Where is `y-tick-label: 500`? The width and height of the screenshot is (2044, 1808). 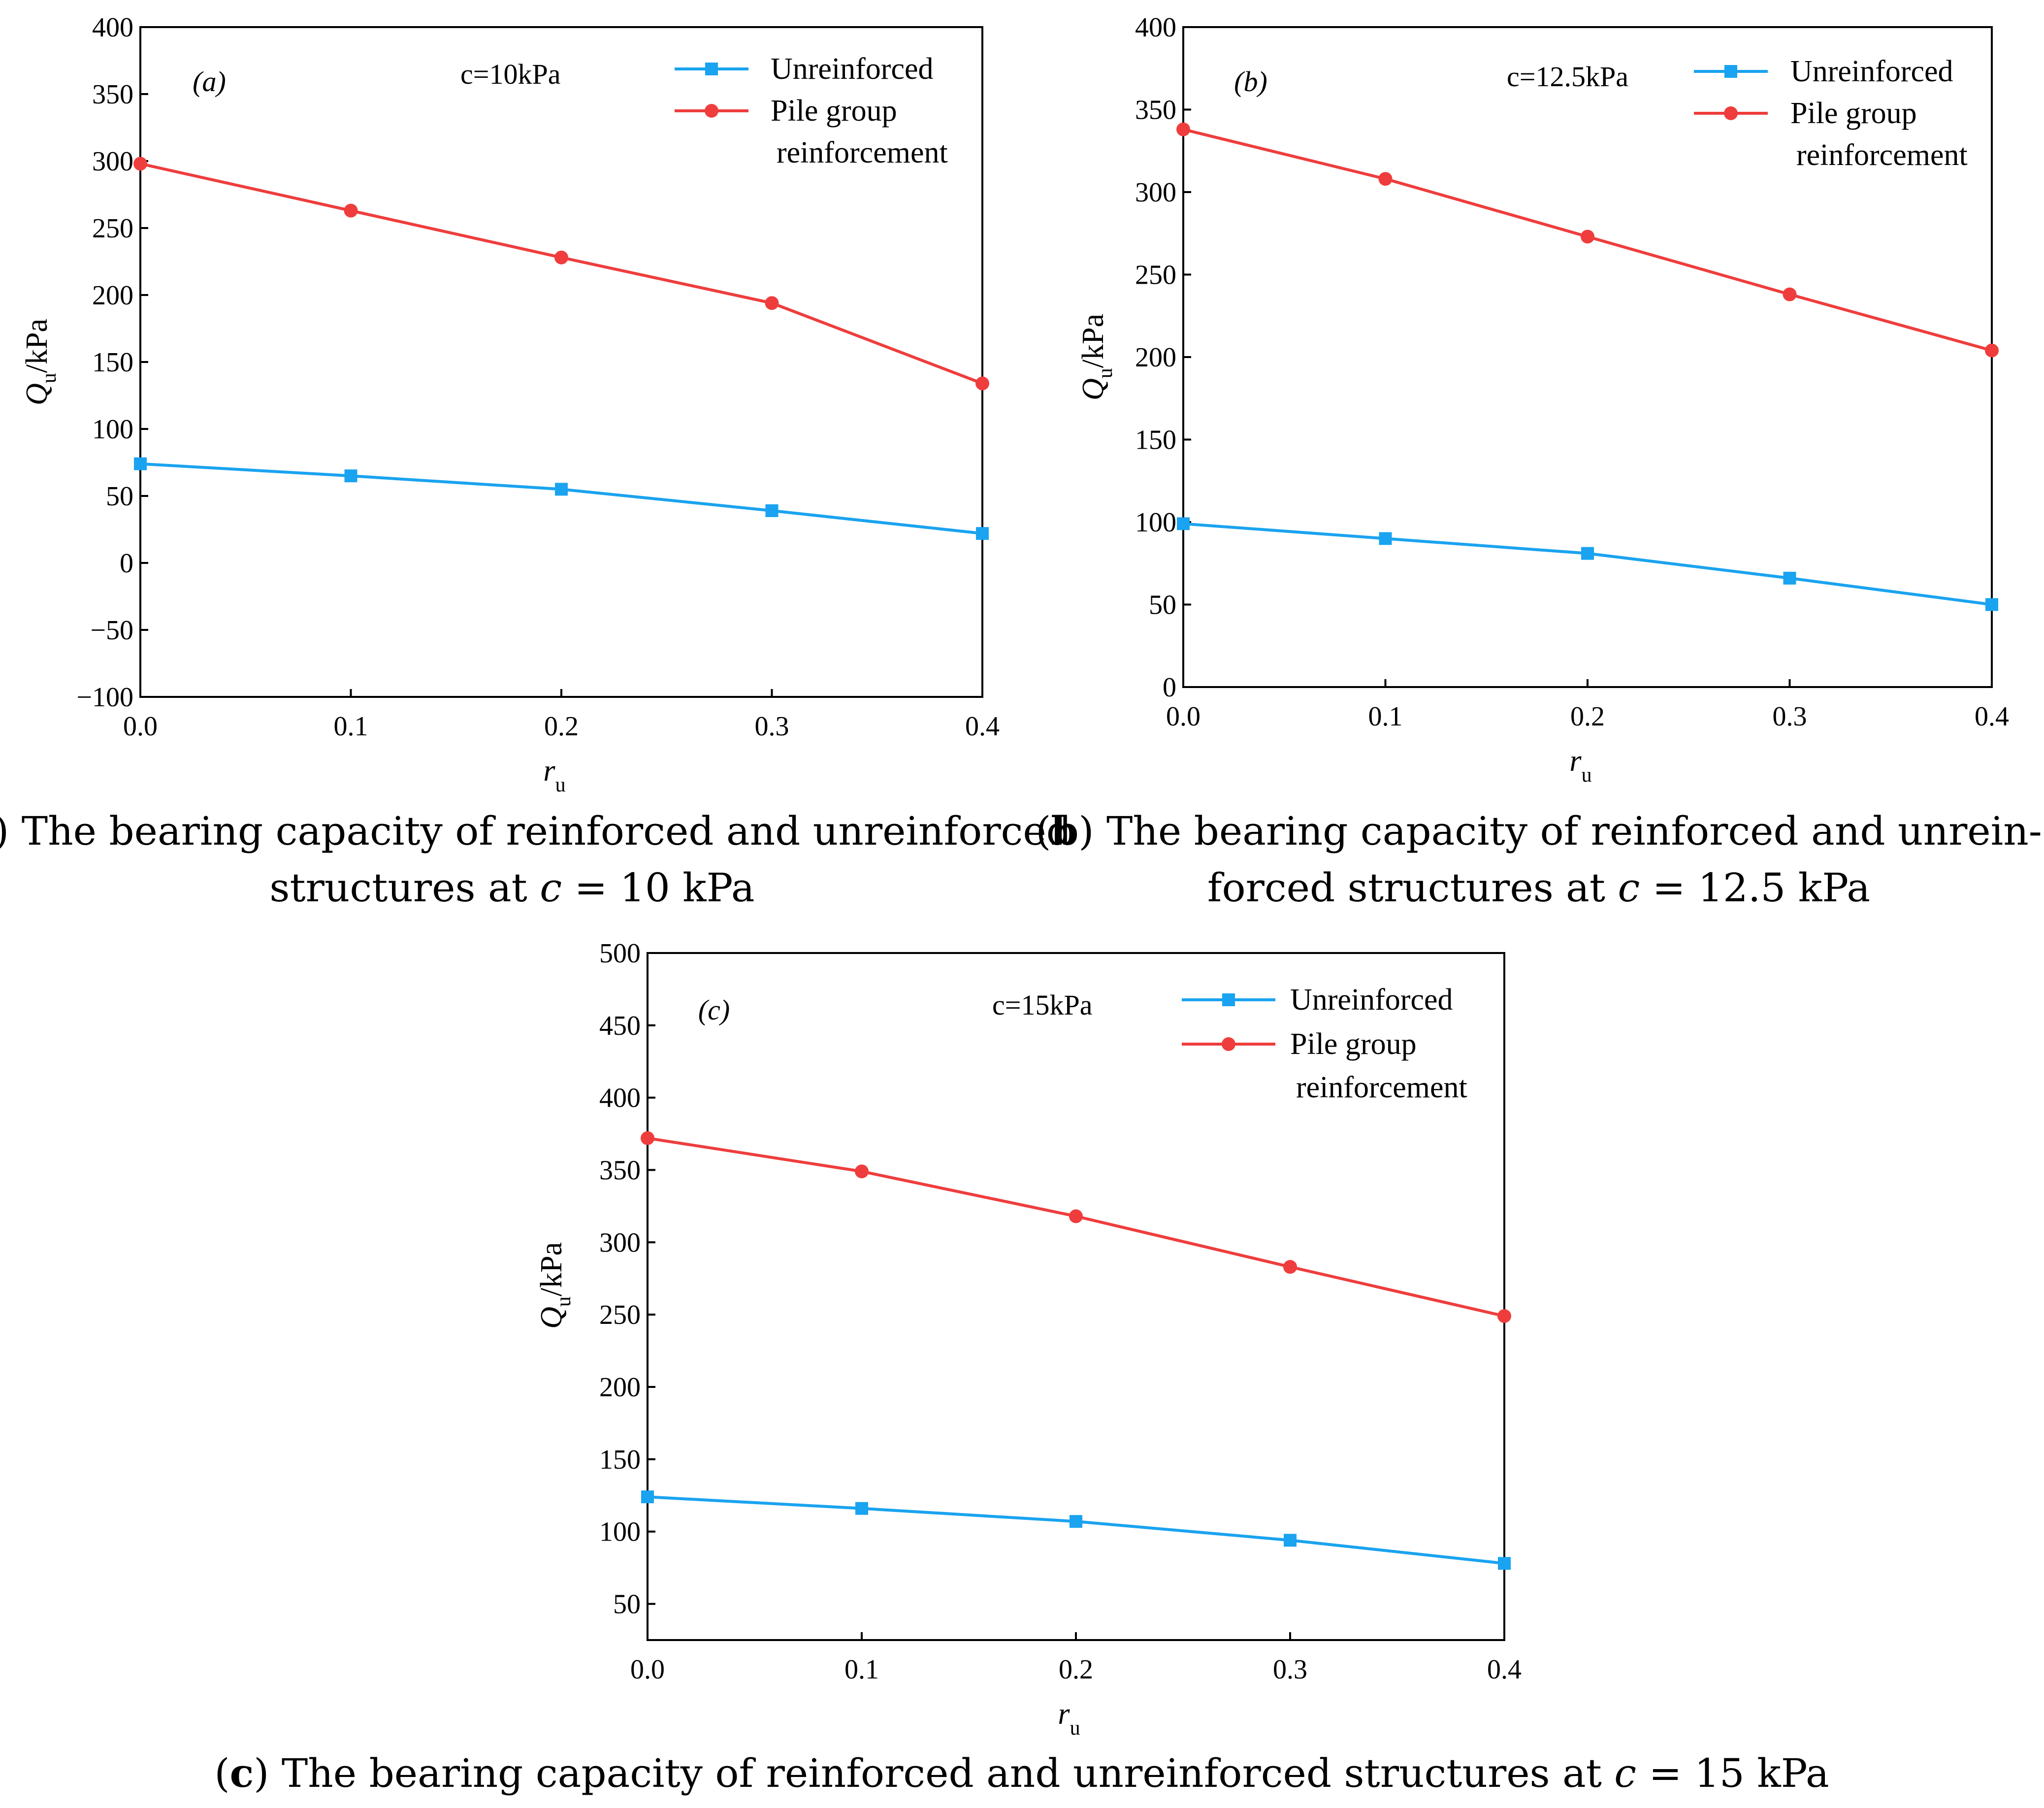
y-tick-label: 500 is located at coordinates (620, 953).